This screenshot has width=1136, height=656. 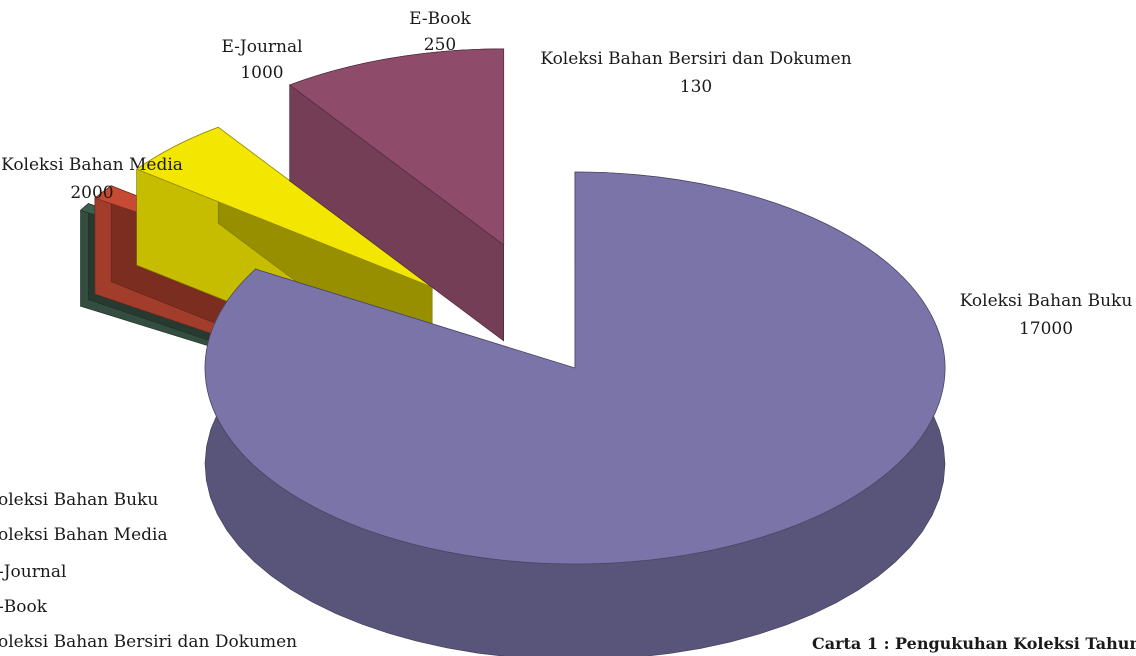 I want to click on pie-slice-top-koleksi-bahan-media, so click(x=396, y=147).